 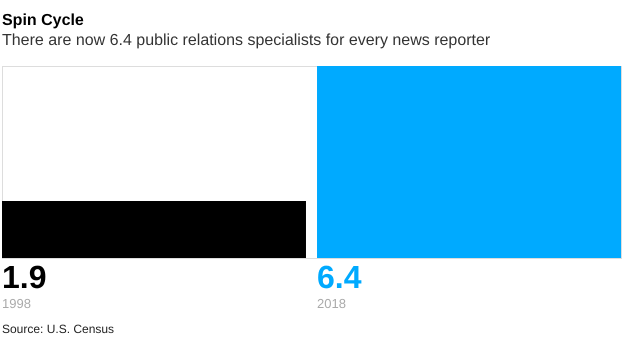 I want to click on x-tick-label: 1998, so click(x=16, y=303).